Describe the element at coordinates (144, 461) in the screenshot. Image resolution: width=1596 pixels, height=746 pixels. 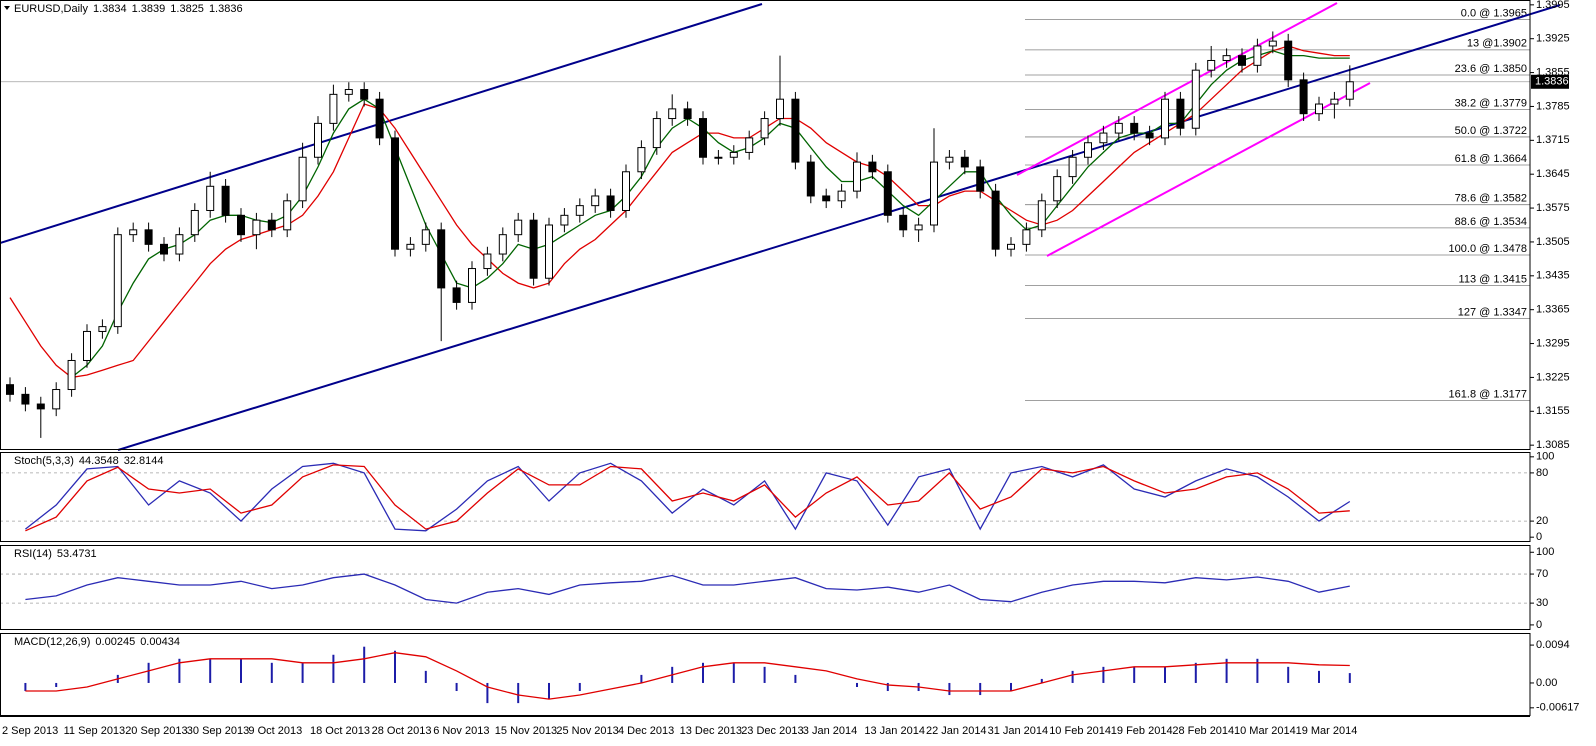
I see `header-value: 32.8144` at that location.